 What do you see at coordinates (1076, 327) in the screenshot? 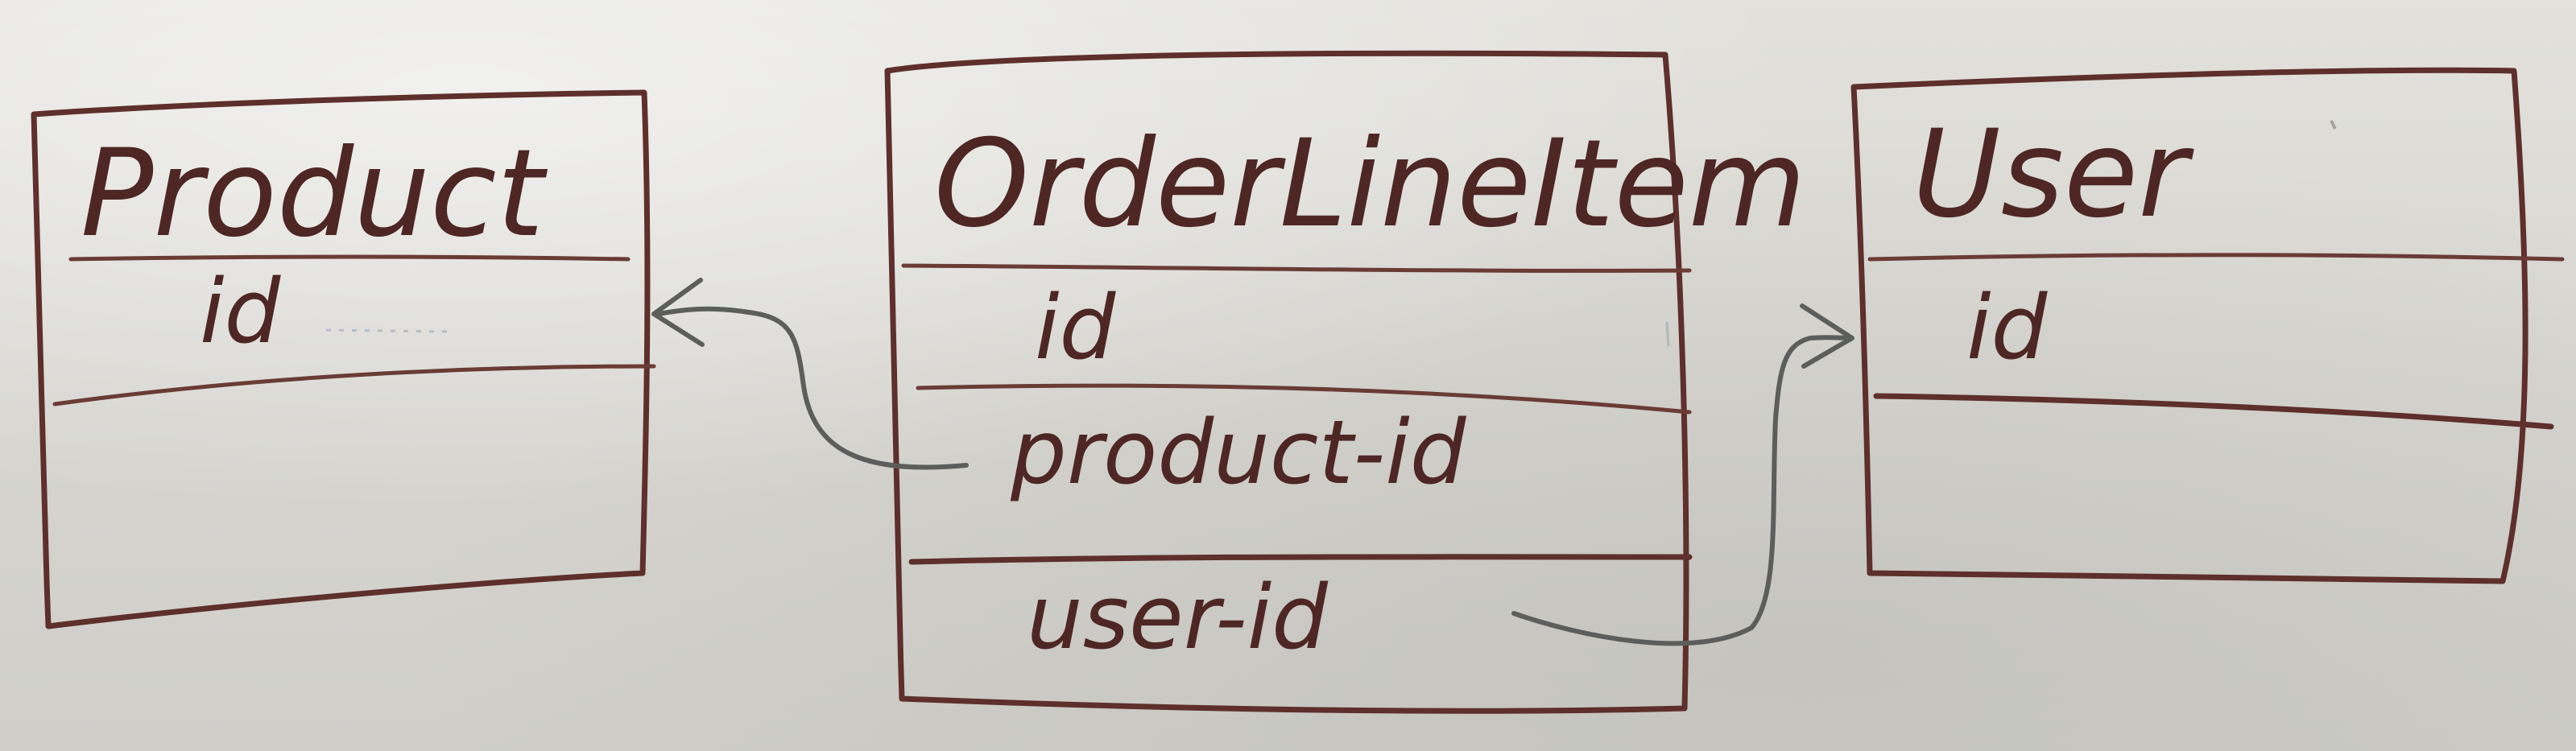
I see `order-line-item-field-id: id` at bounding box center [1076, 327].